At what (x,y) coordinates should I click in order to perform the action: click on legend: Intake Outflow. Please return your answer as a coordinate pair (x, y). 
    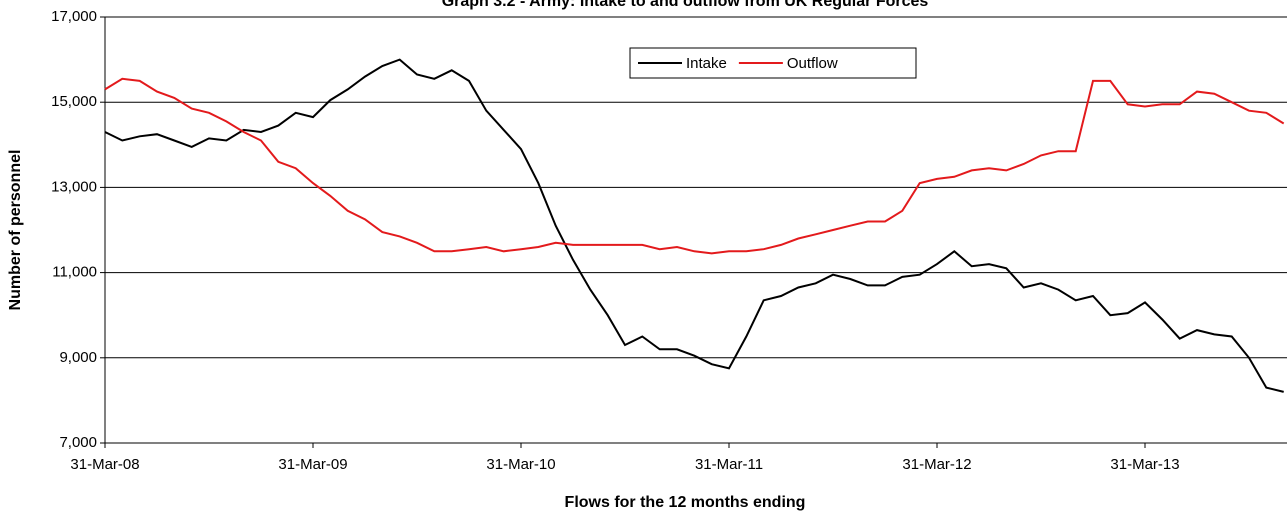
    Looking at the image, I should click on (773, 63).